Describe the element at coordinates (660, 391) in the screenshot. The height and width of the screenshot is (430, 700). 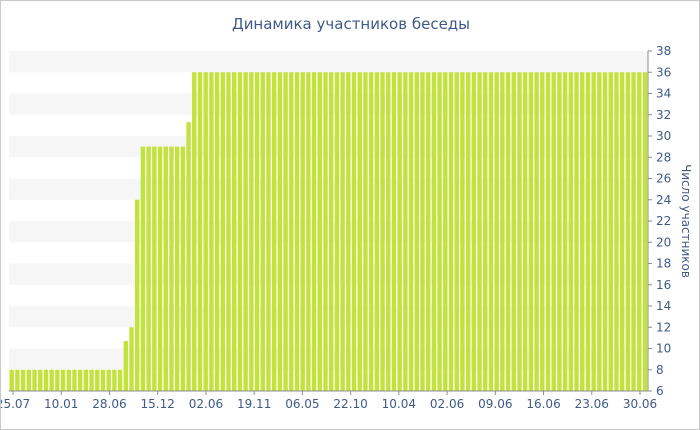
I see `y-tick-label: 6` at that location.